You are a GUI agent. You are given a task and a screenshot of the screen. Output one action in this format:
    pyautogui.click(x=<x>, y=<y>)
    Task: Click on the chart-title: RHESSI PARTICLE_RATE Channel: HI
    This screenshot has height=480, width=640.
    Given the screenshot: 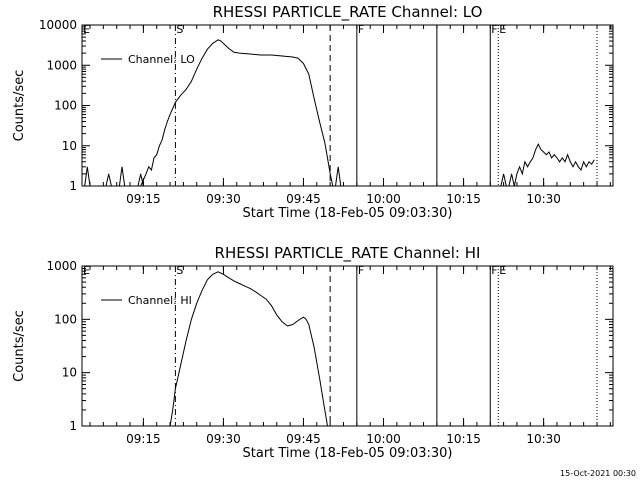 What is the action you would take?
    pyautogui.click(x=348, y=253)
    